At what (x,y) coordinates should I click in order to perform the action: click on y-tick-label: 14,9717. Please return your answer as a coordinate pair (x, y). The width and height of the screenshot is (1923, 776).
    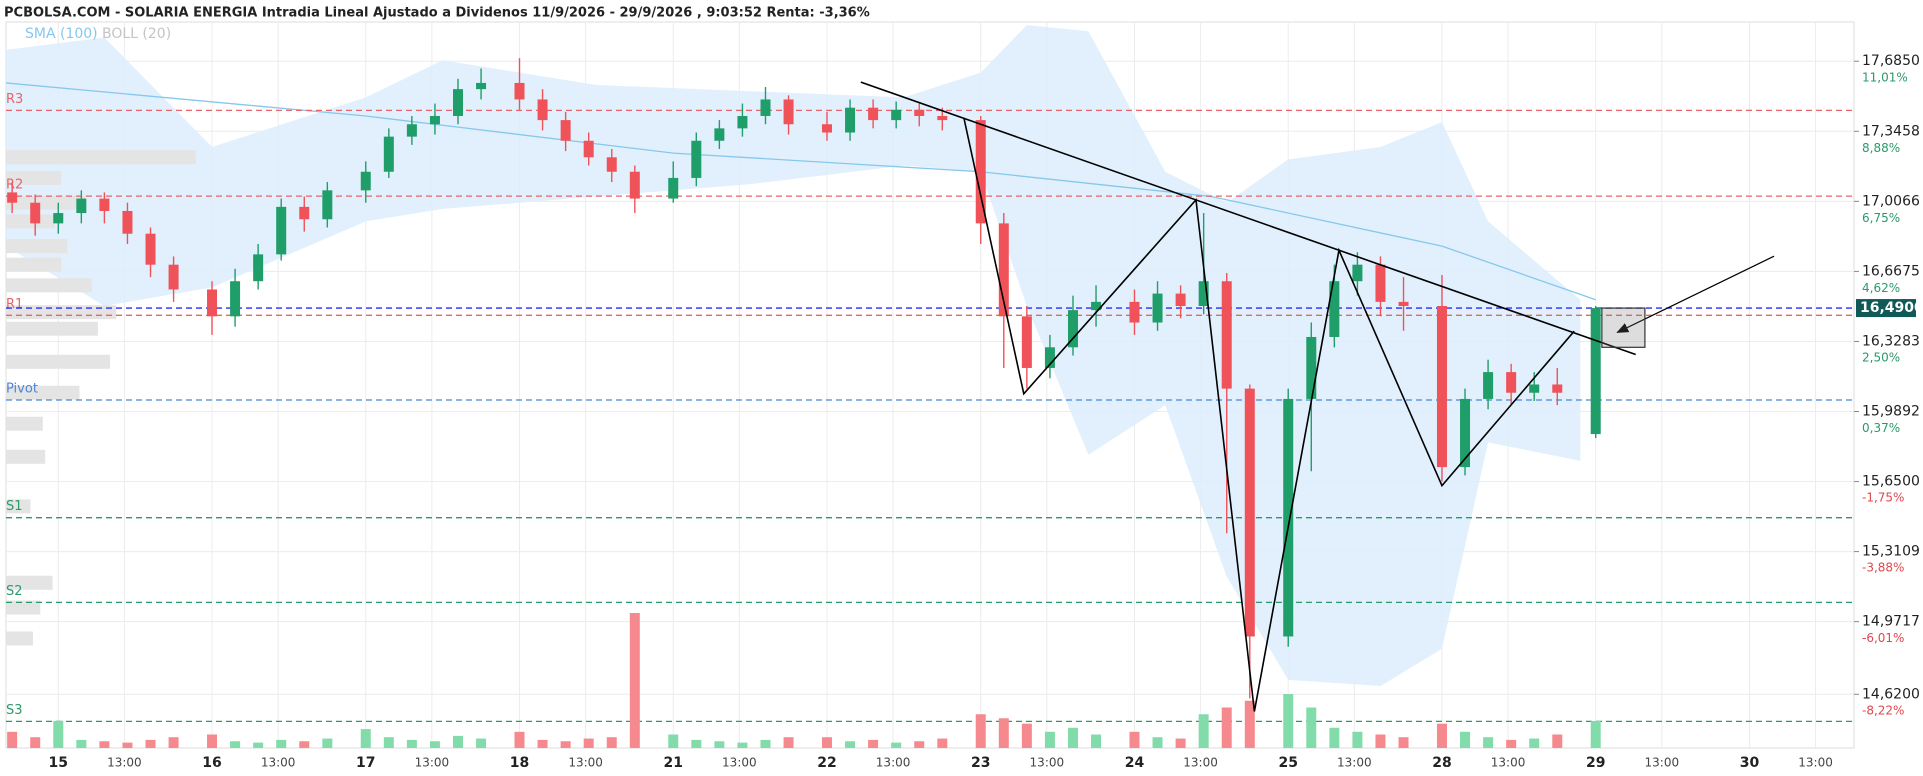
    Looking at the image, I should click on (1891, 622).